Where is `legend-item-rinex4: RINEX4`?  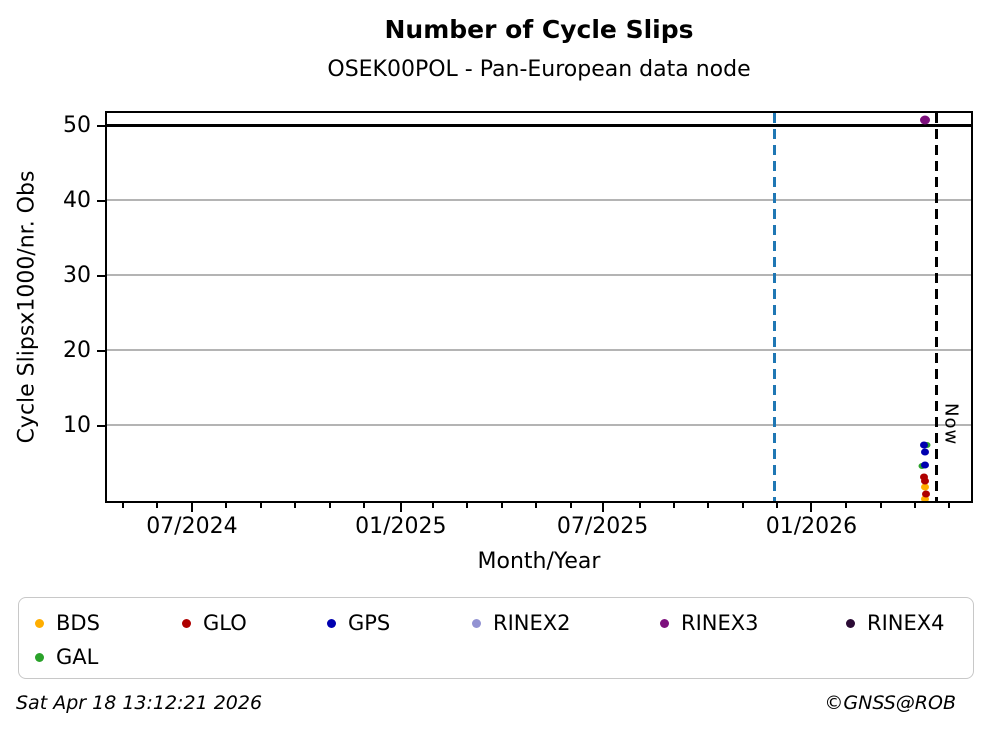 legend-item-rinex4: RINEX4 is located at coordinates (909, 623).